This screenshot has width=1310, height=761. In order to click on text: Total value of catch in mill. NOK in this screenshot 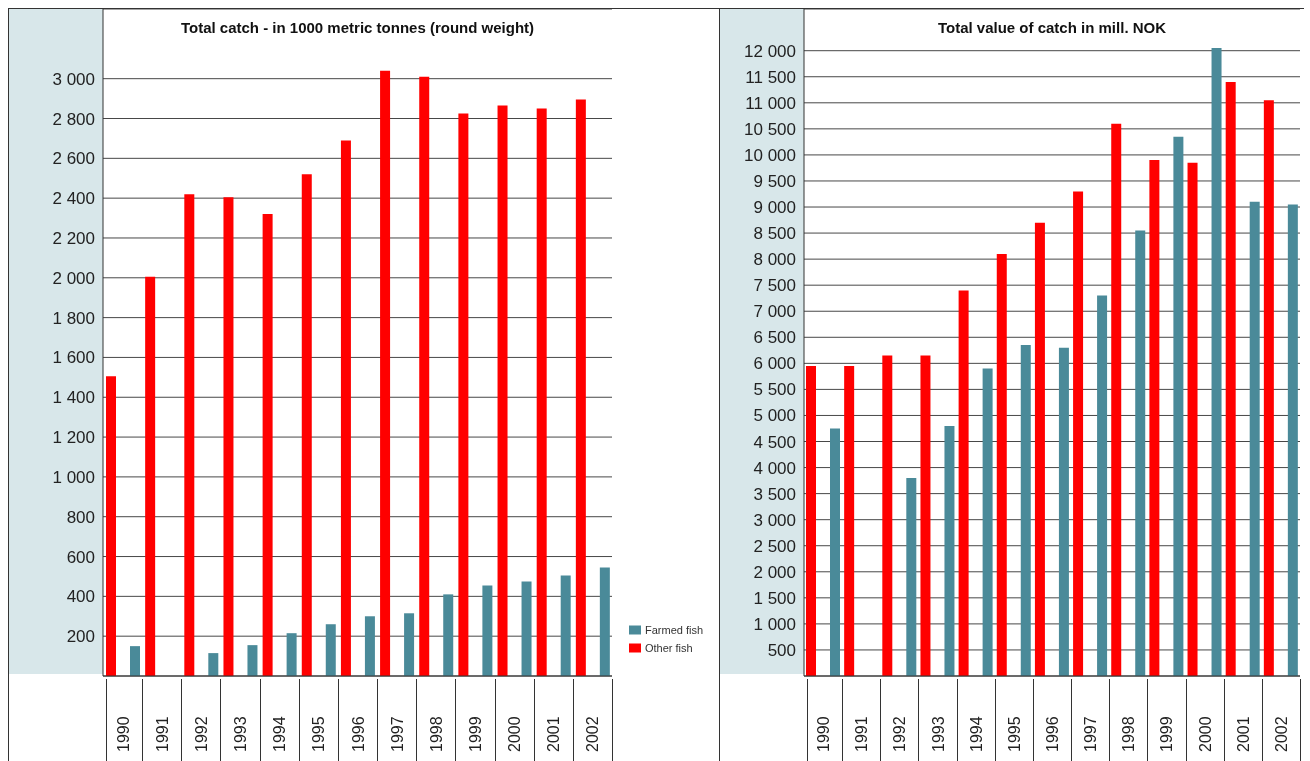, I will do `click(1052, 27)`.